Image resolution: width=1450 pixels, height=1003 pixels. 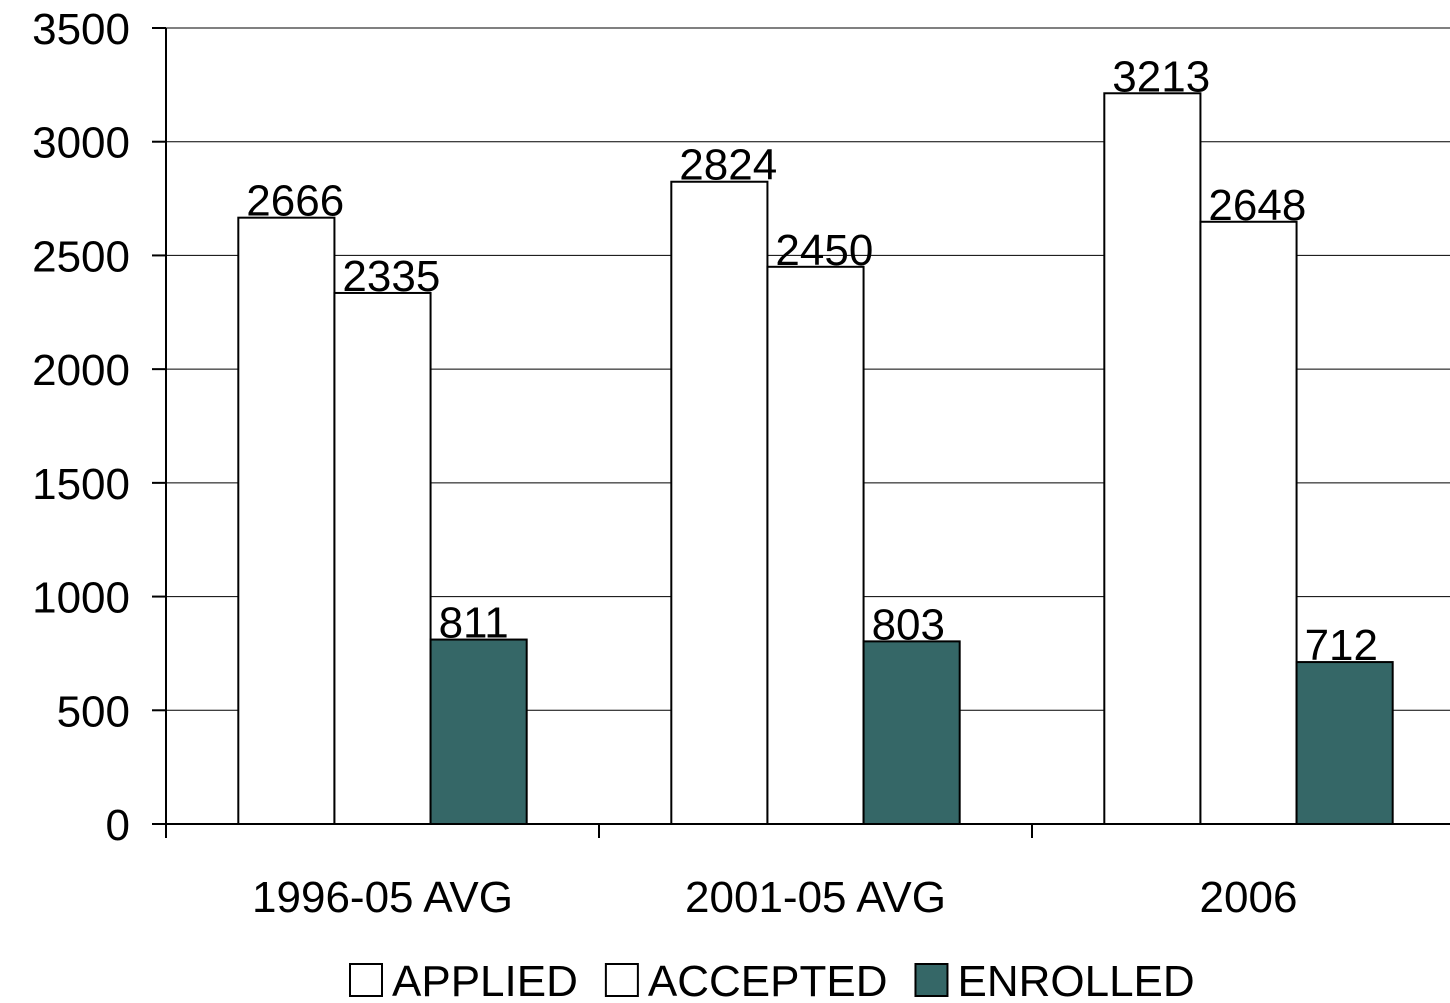 What do you see at coordinates (485, 980) in the screenshot?
I see `legend-label: APPLIED` at bounding box center [485, 980].